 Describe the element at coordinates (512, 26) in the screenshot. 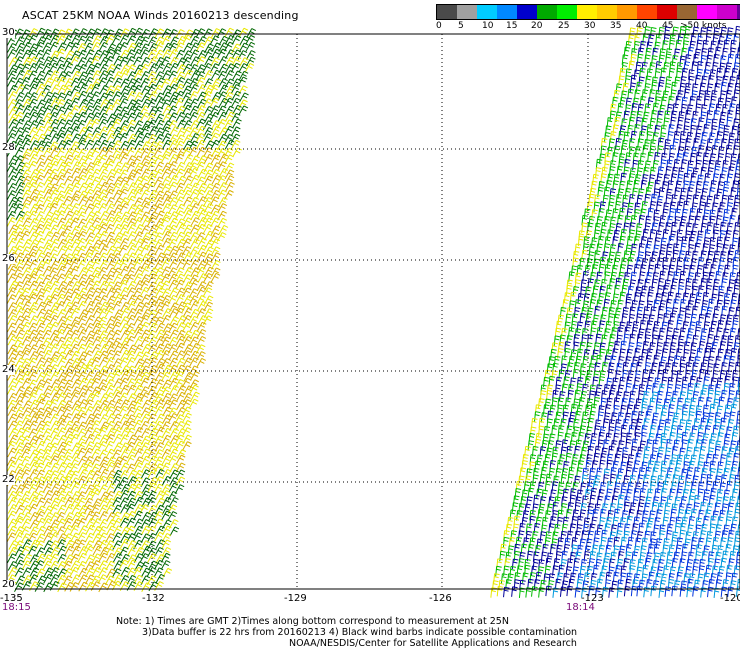

I see `legend-label: 15` at that location.